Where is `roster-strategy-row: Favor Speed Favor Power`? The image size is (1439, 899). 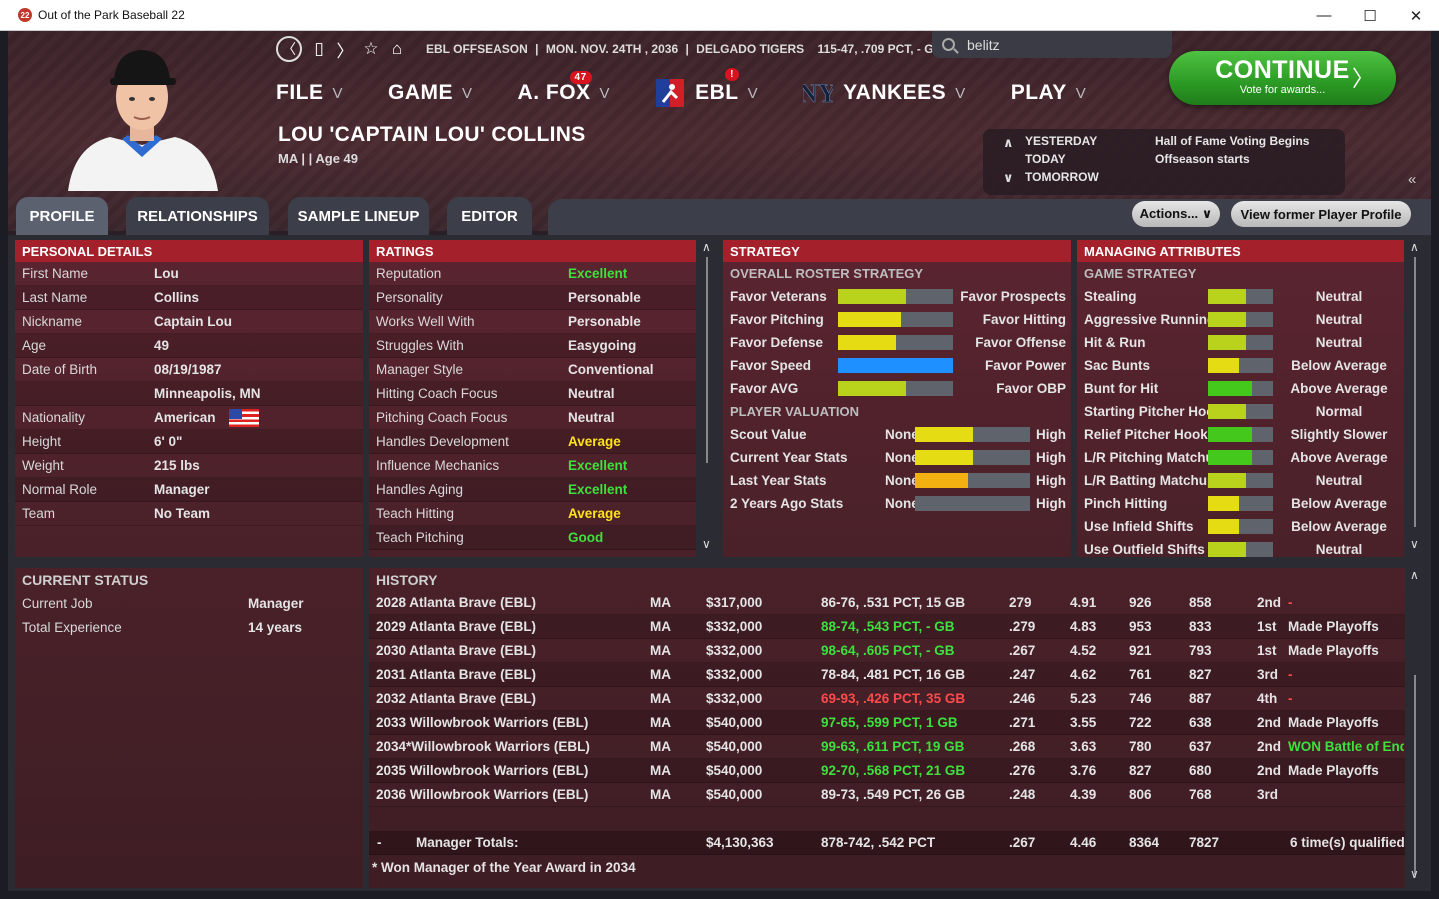 roster-strategy-row: Favor Speed Favor Power is located at coordinates (897, 365).